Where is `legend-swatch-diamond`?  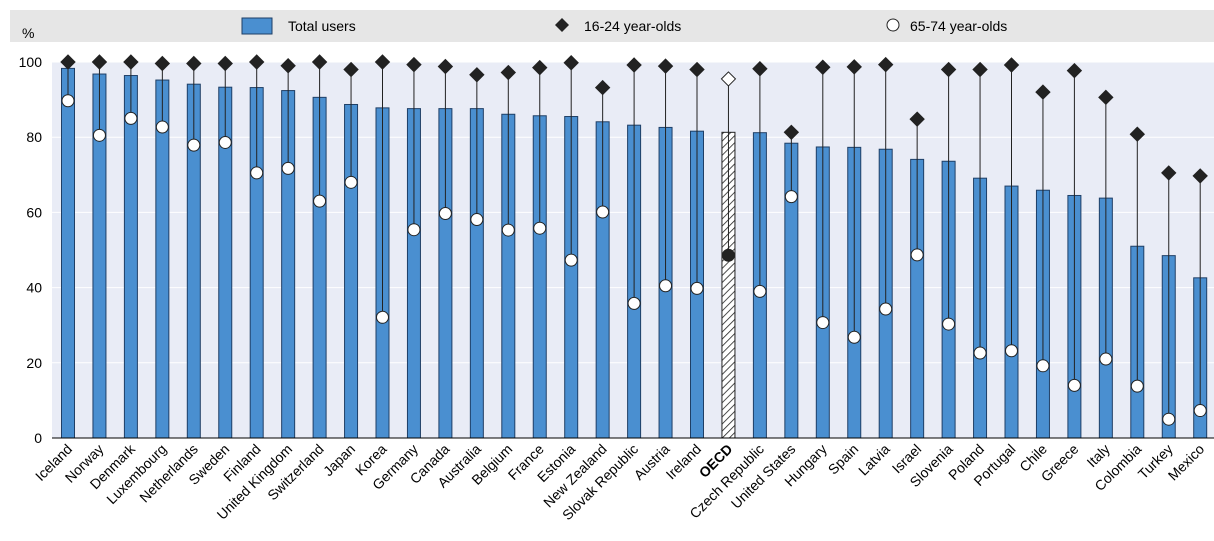 legend-swatch-diamond is located at coordinates (562, 25).